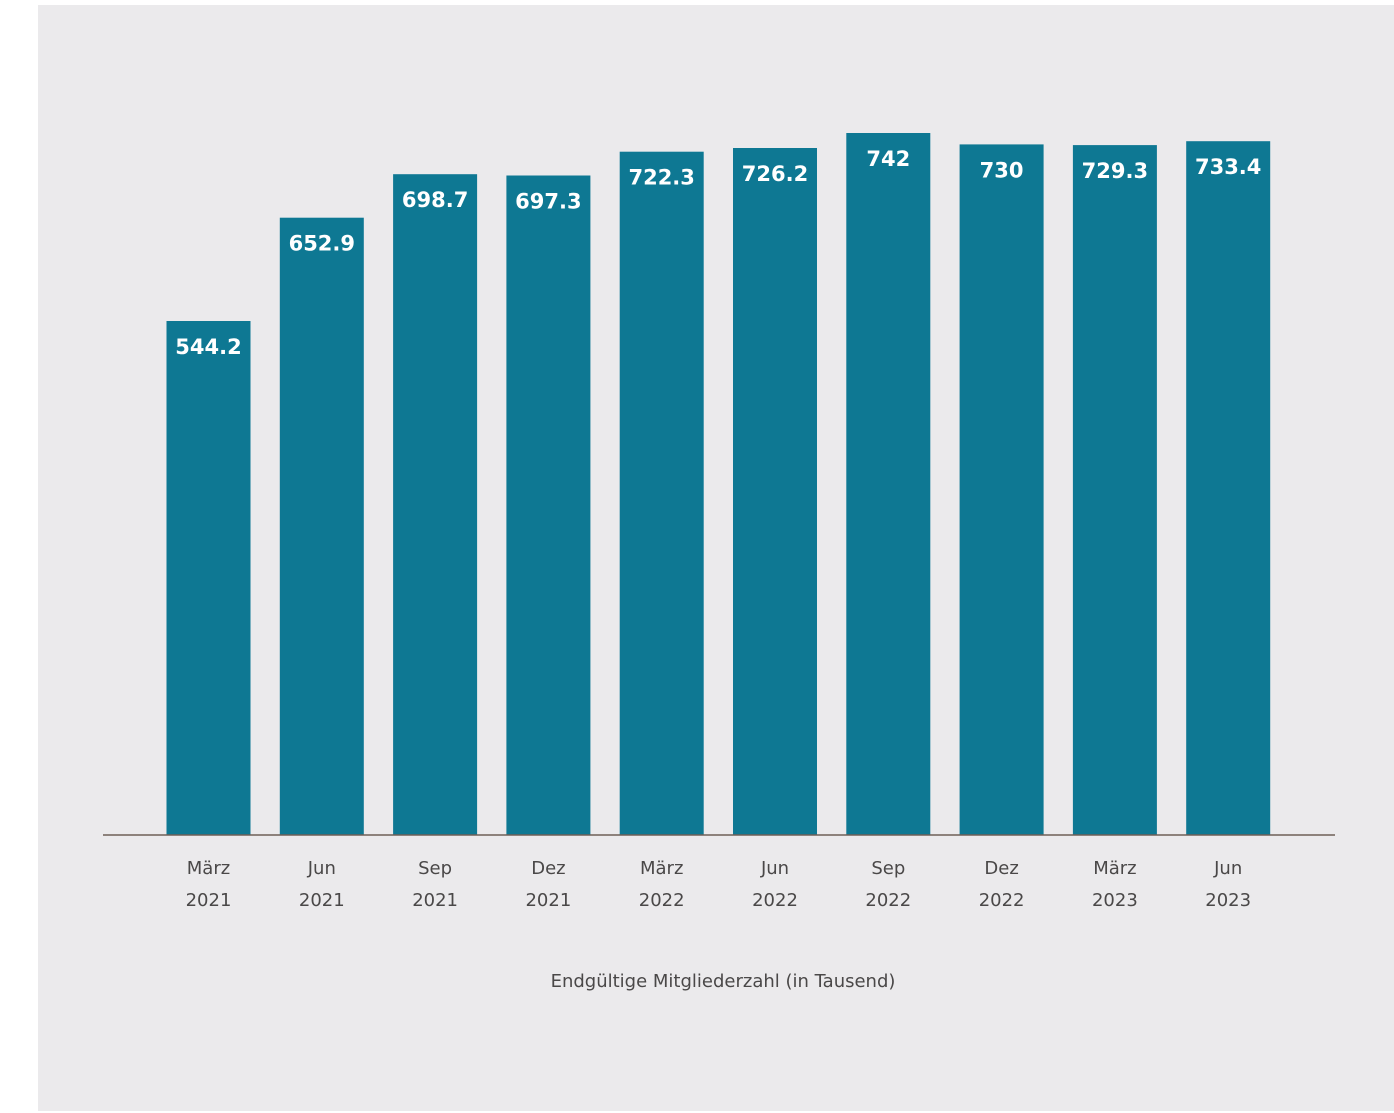 Image resolution: width=1394 pixels, height=1113 pixels. I want to click on bar-value-label: 729.3, so click(1115, 171).